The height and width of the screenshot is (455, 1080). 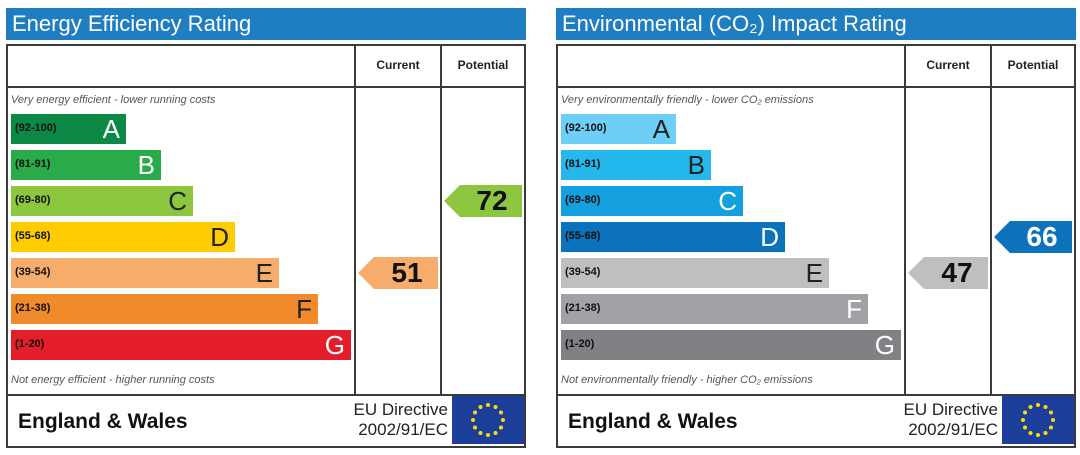 I want to click on potential-rating-arrow: 72, so click(x=483, y=201).